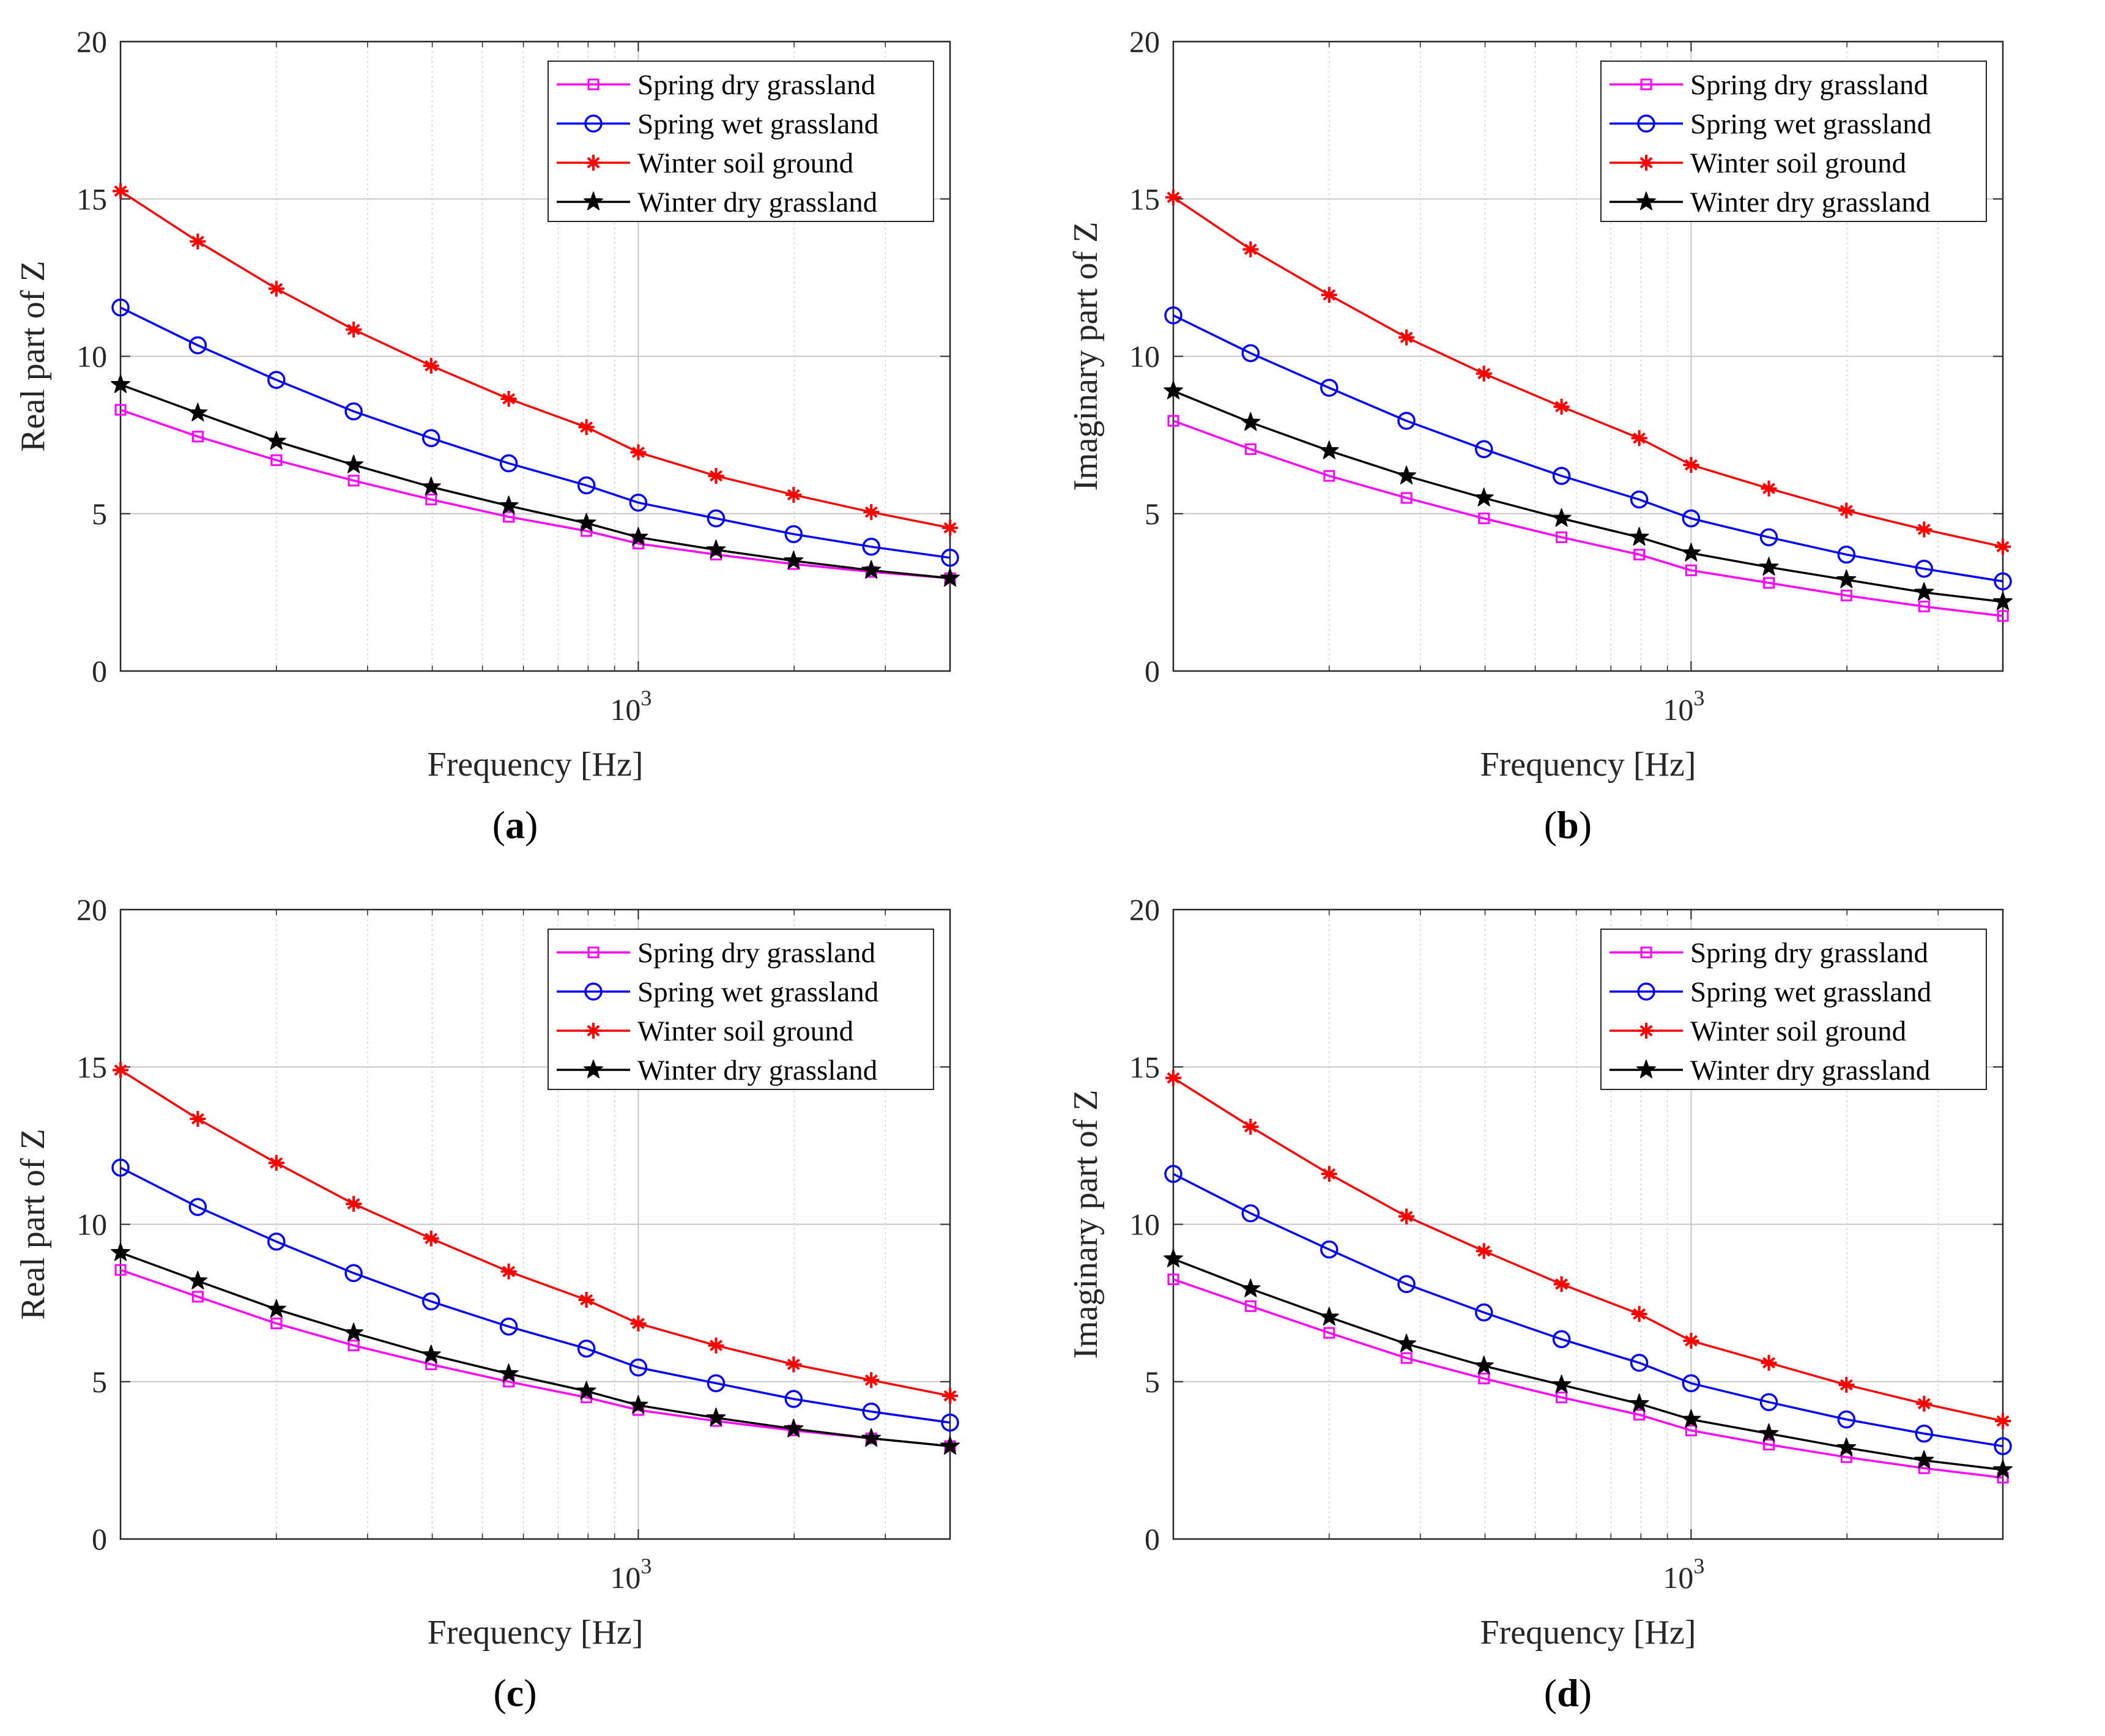 This screenshot has width=2105, height=1736. I want to click on series-star, so click(1589, 1363).